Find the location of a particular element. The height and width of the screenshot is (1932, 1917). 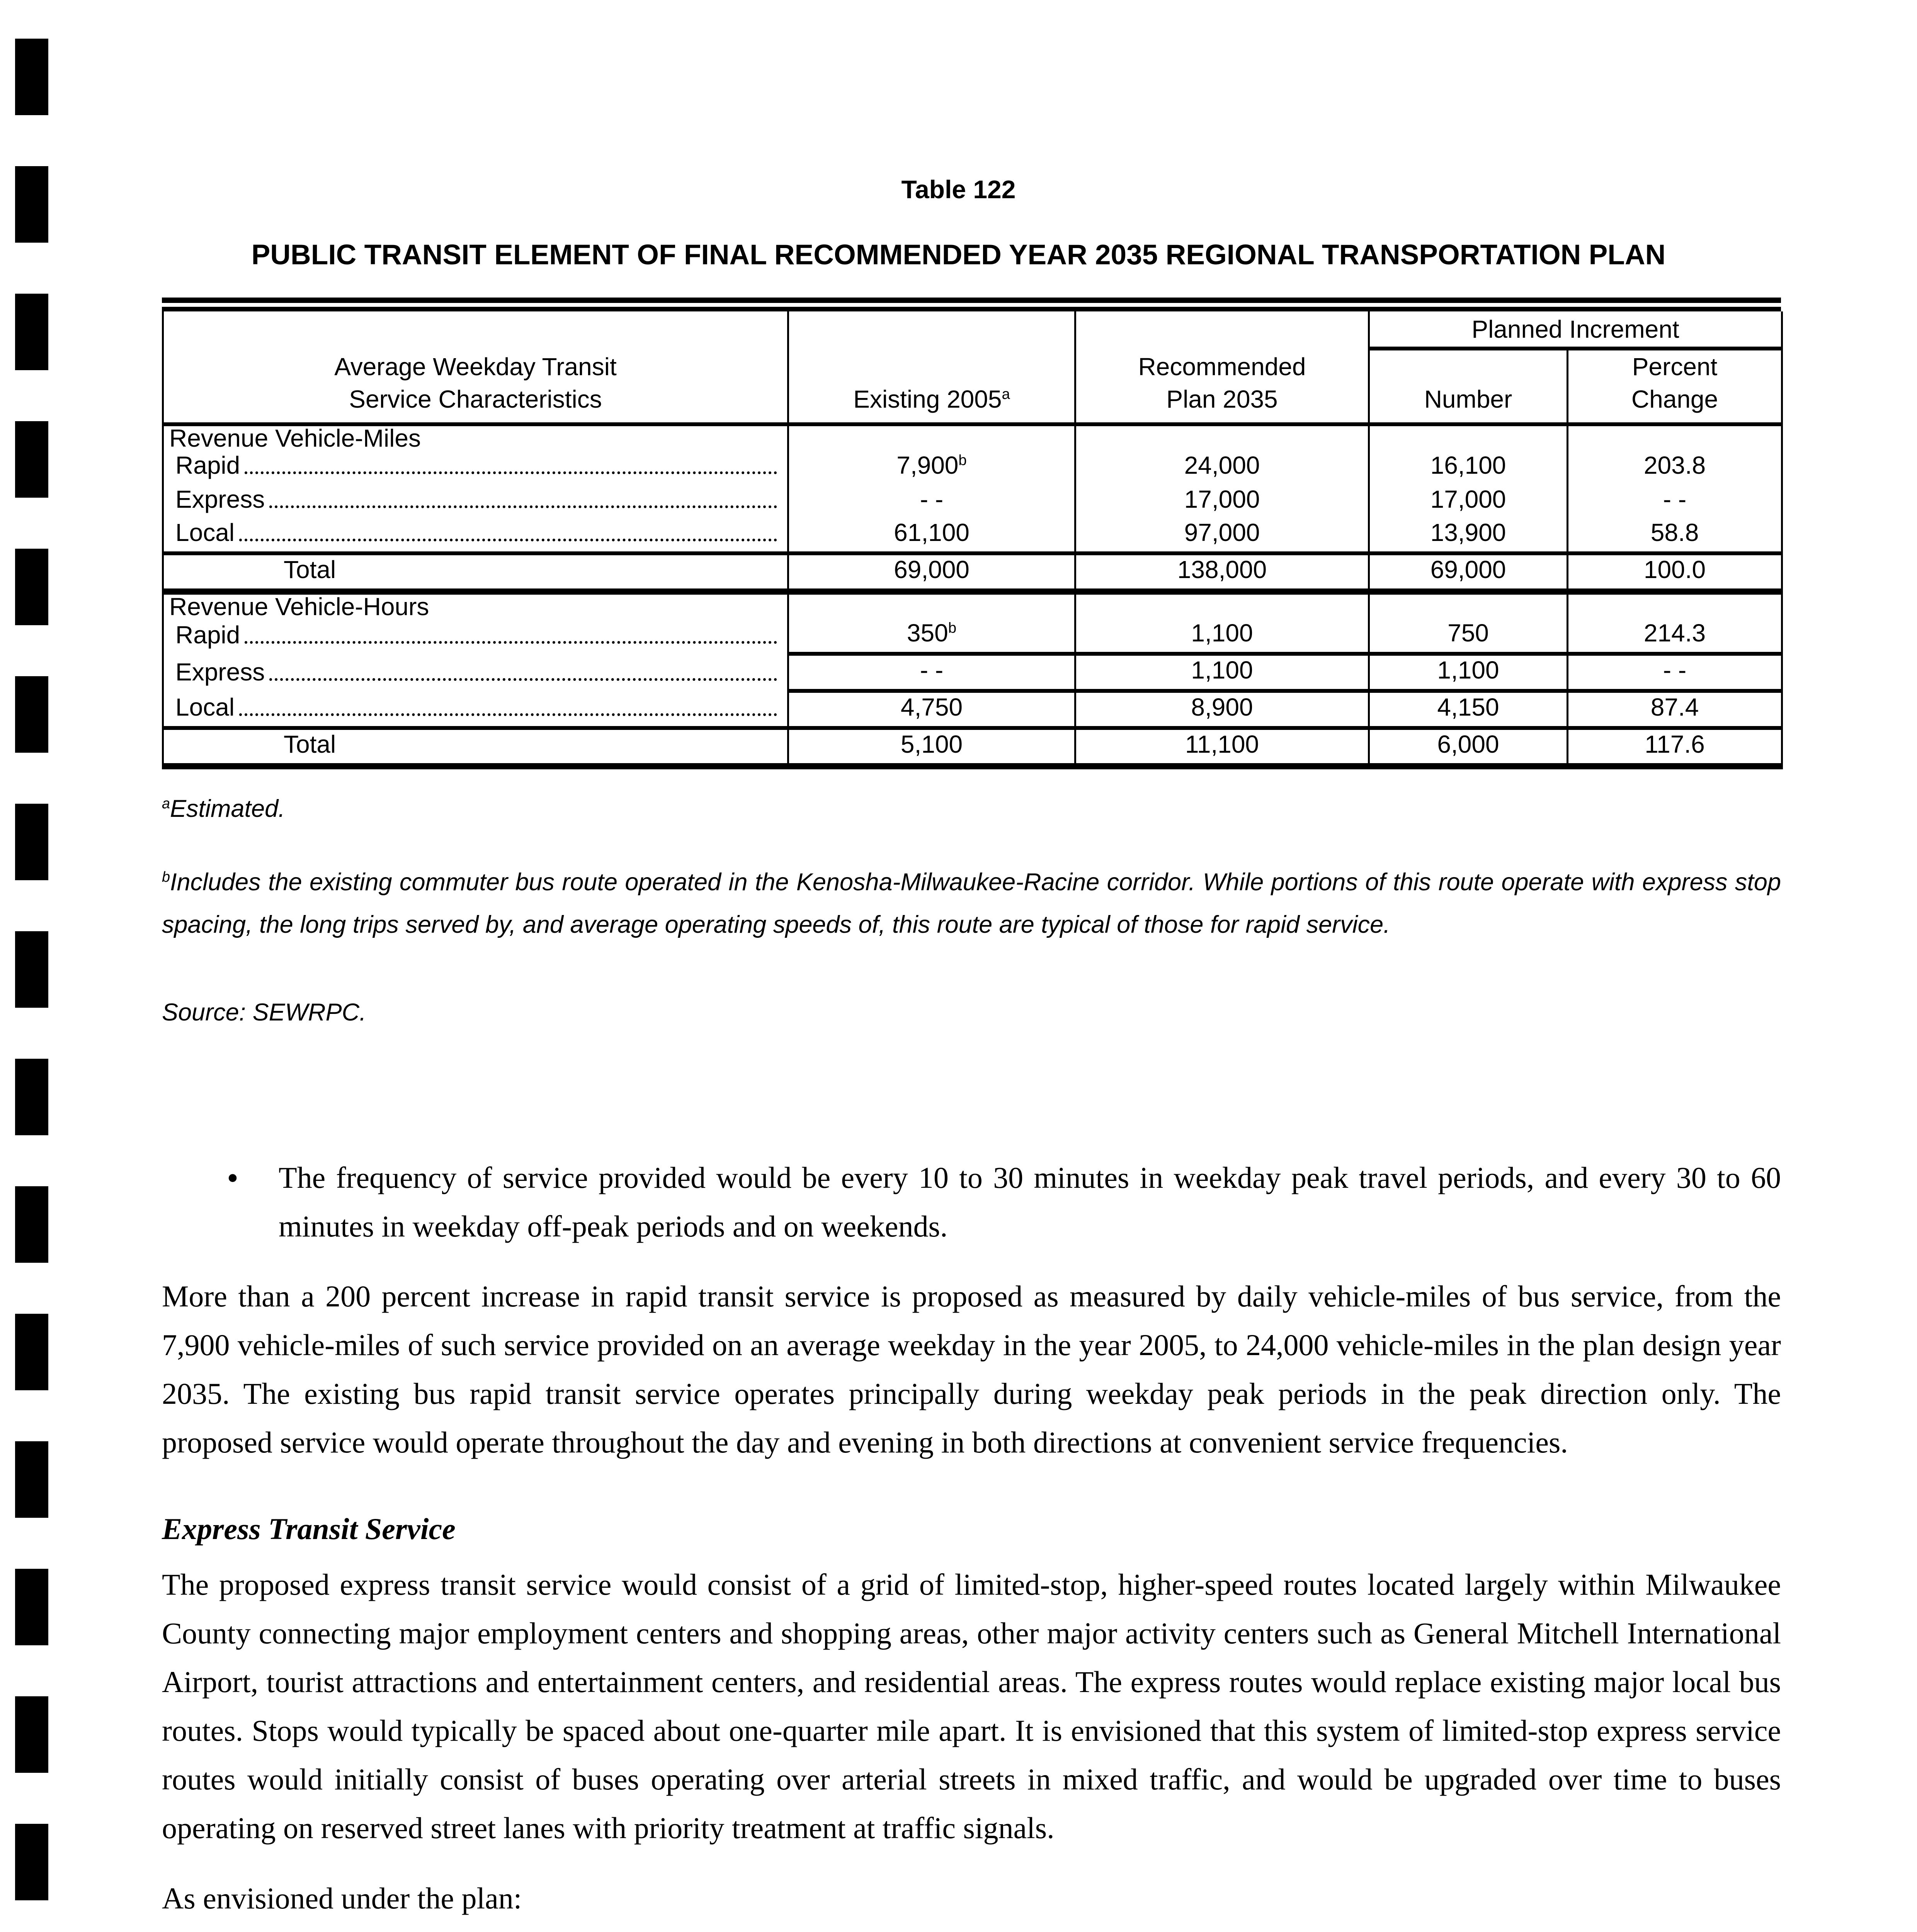

section-row-vehicle-hours: Revenue Vehicle-Hours is located at coordinates (972, 606).